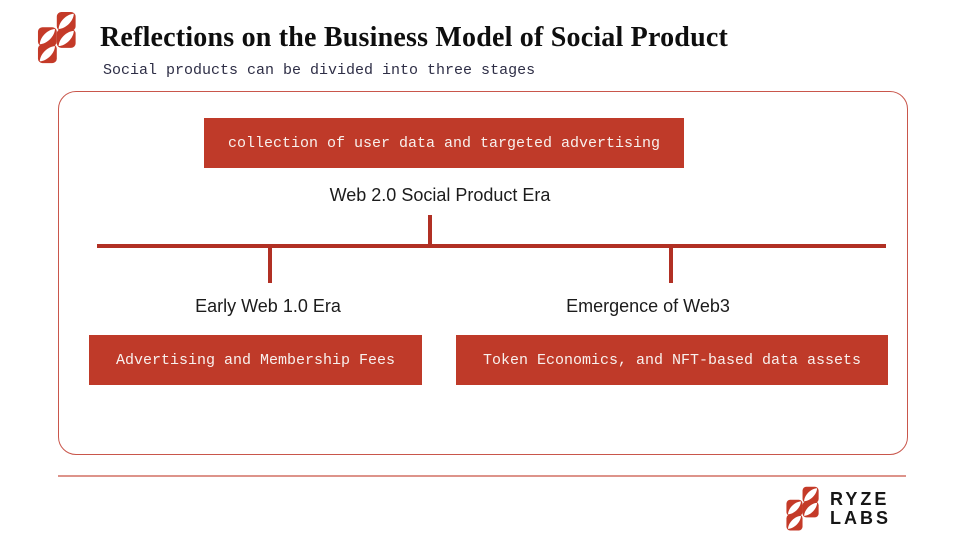 The width and height of the screenshot is (960, 540). I want to click on web1-description-box: Advertising and Membership Fees, so click(255, 360).